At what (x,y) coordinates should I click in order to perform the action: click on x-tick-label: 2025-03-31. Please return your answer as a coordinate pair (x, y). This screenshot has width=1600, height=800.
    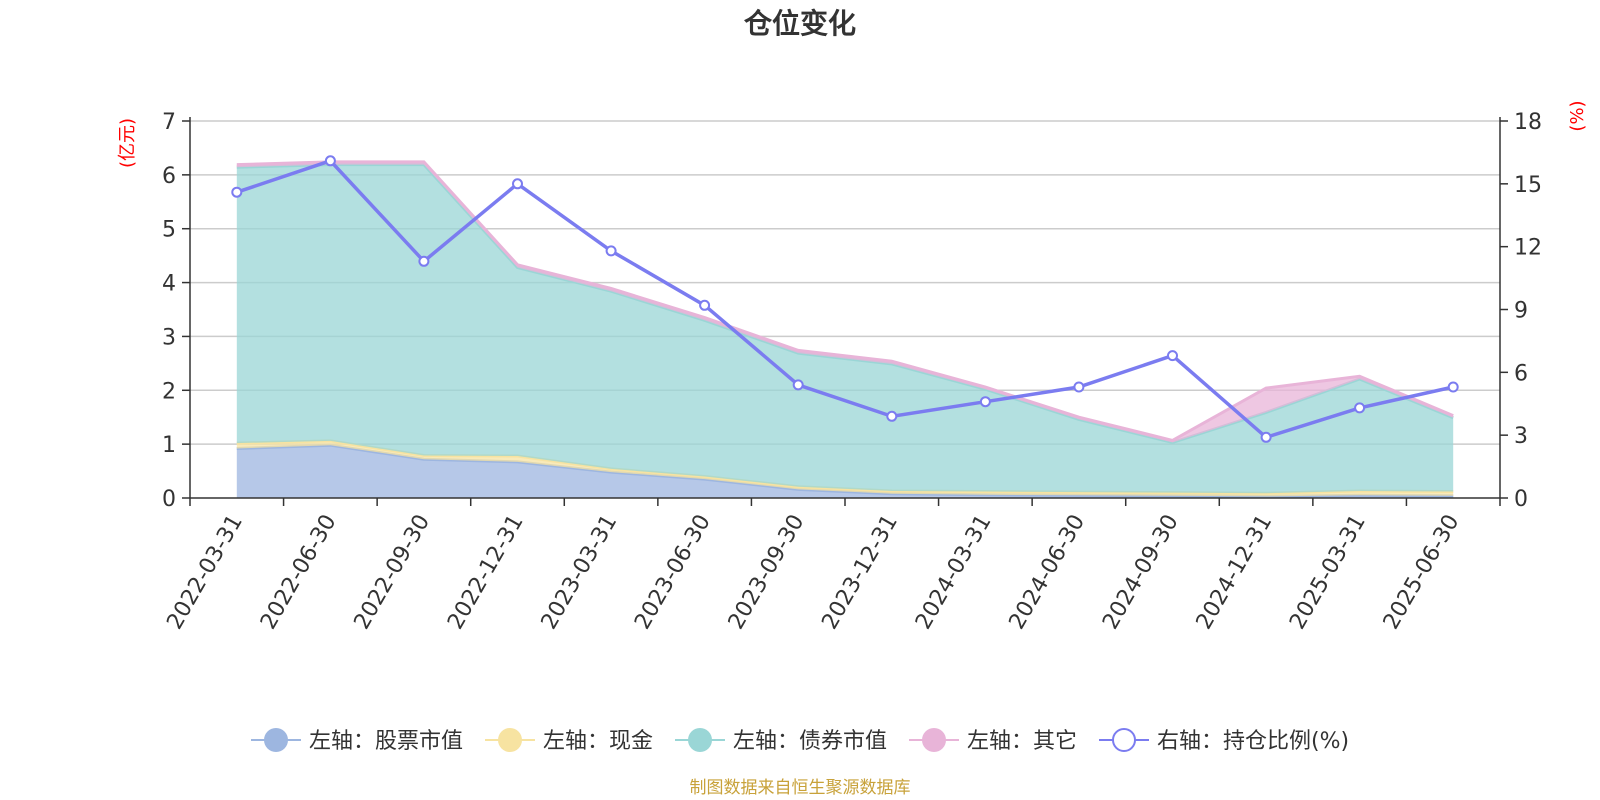
    Looking at the image, I should click on (1328, 572).